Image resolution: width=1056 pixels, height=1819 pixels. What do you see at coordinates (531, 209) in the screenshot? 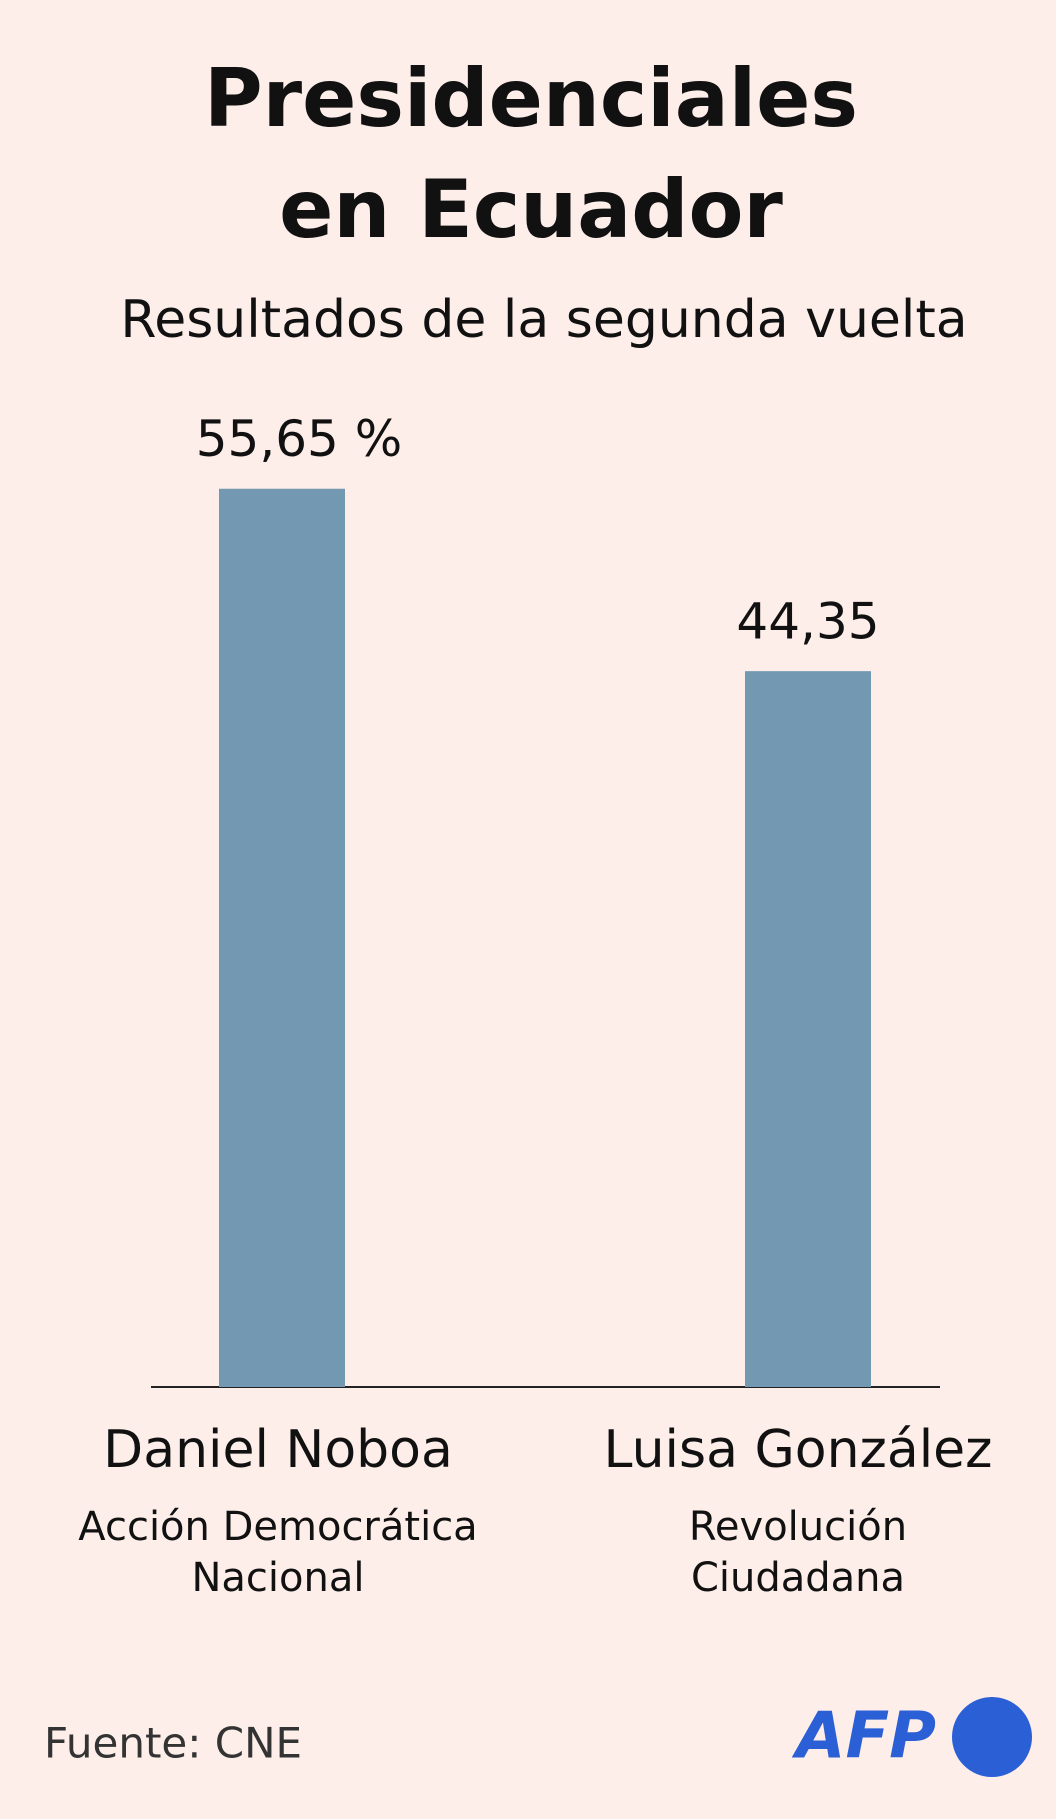
I see `chart-title: en Ecuador` at bounding box center [531, 209].